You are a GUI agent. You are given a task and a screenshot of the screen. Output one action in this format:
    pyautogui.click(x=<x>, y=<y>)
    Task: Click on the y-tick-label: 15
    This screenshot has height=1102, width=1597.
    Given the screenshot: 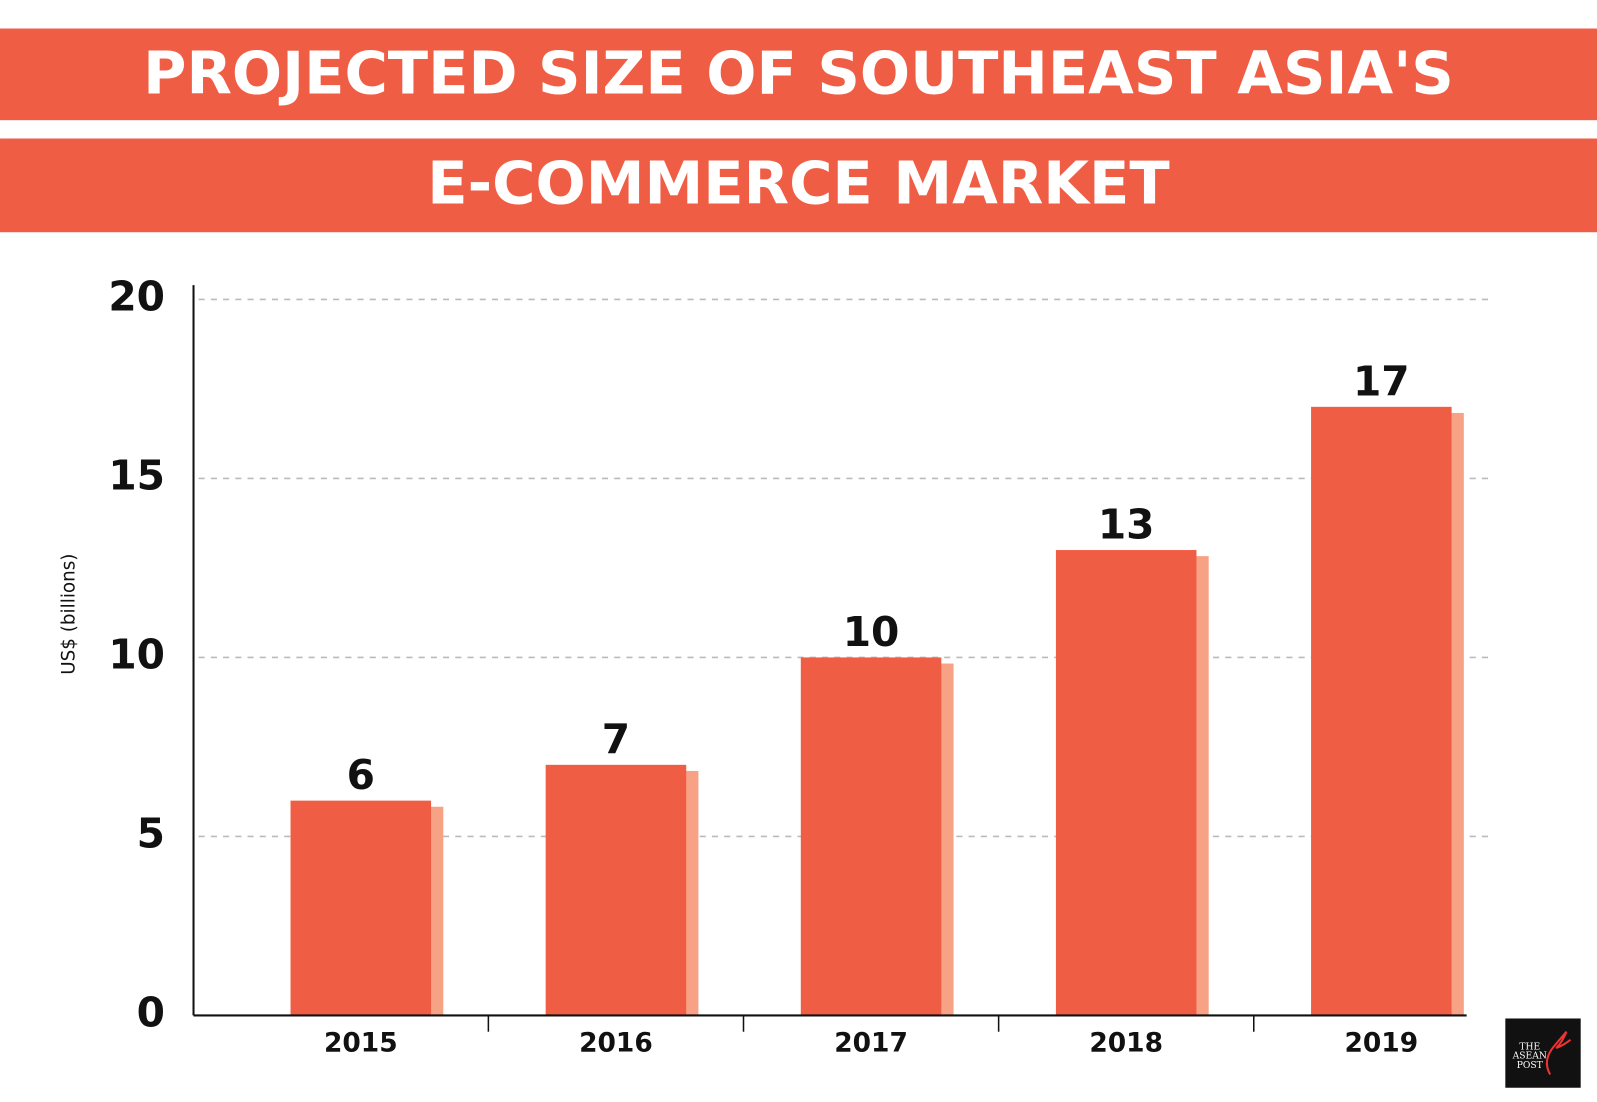 What is the action you would take?
    pyautogui.click(x=136, y=475)
    